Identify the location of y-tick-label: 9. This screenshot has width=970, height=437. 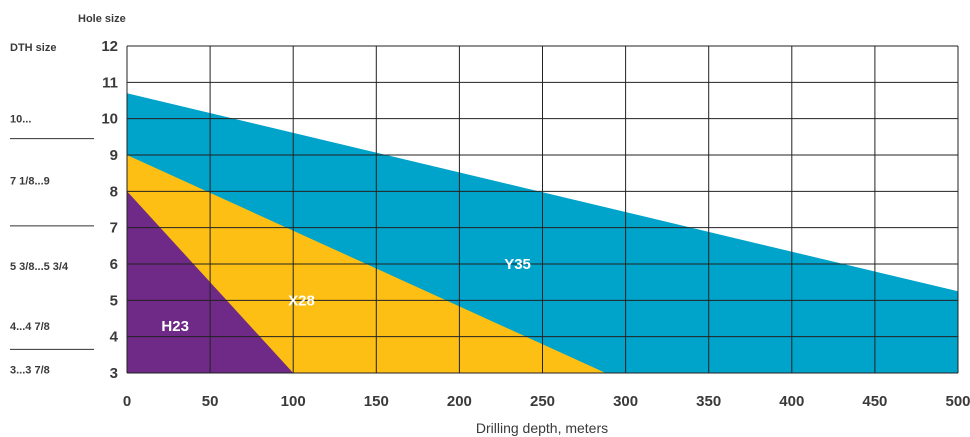
(114, 155).